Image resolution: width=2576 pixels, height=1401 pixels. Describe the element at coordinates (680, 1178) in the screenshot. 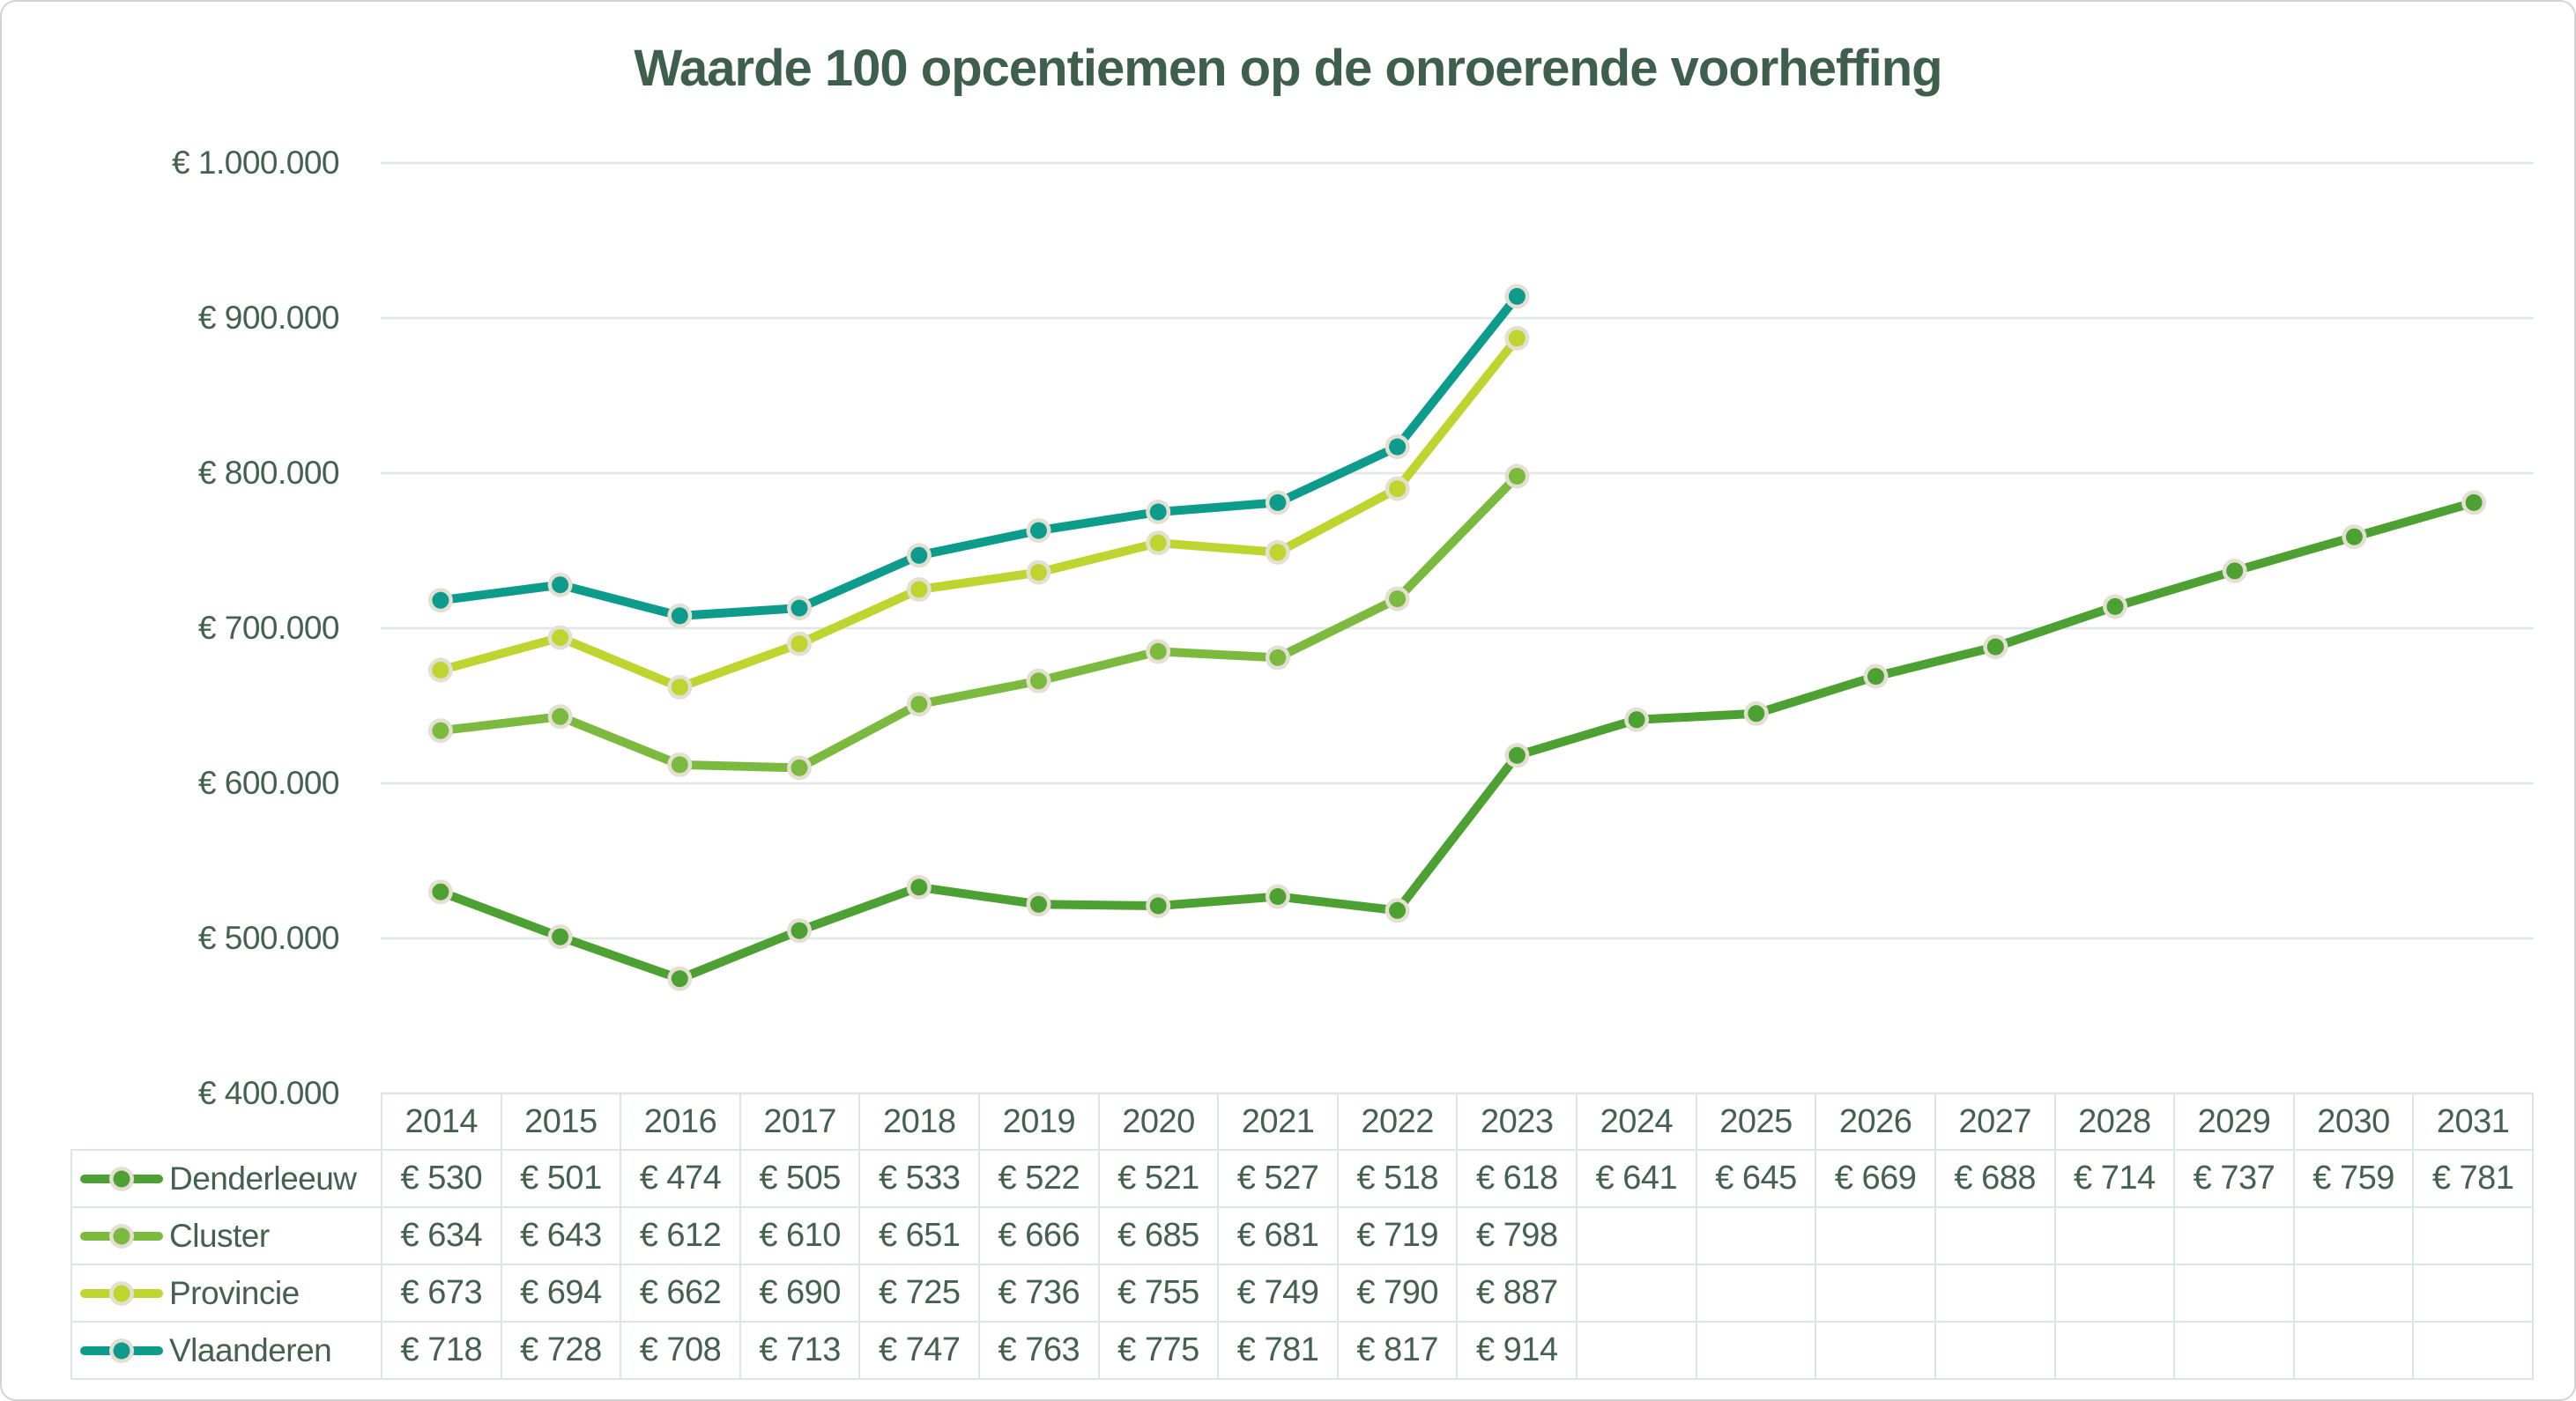

I see `value-cell: € 474` at that location.